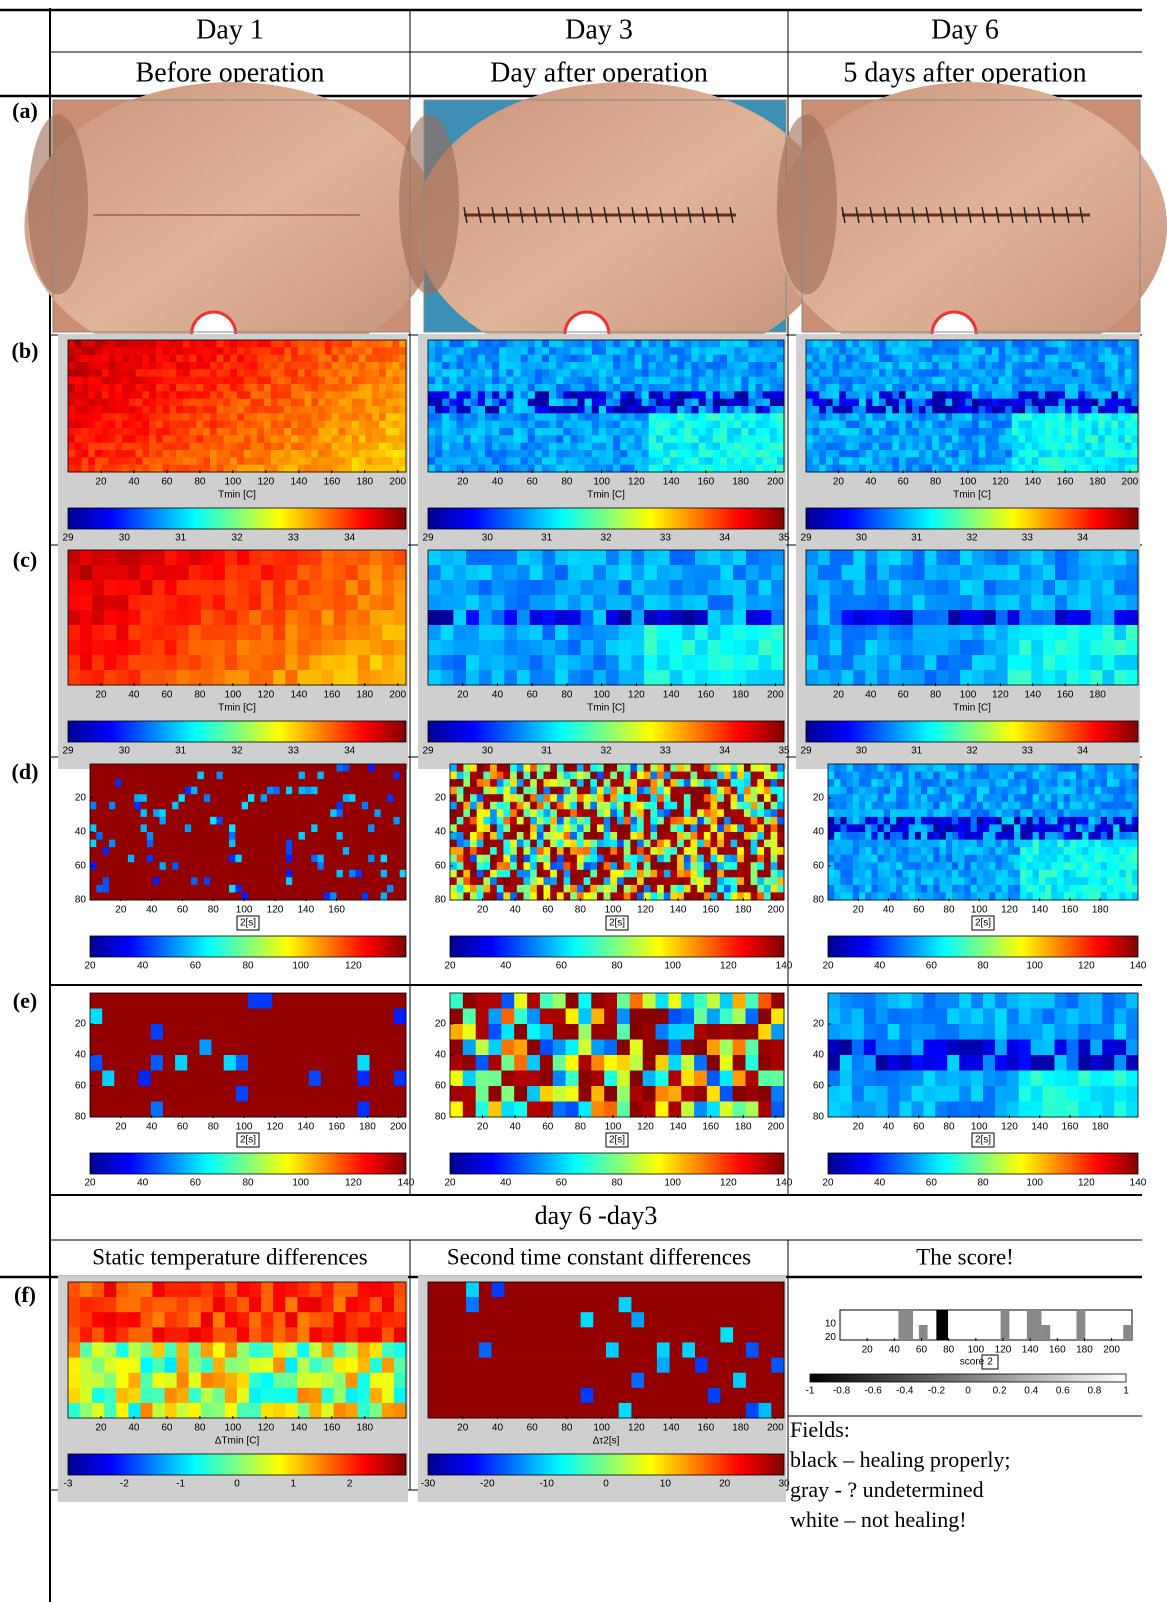 Image resolution: width=1167 pixels, height=1602 pixels. What do you see at coordinates (1065, 695) in the screenshot?
I see `x-tick-label: 160` at bounding box center [1065, 695].